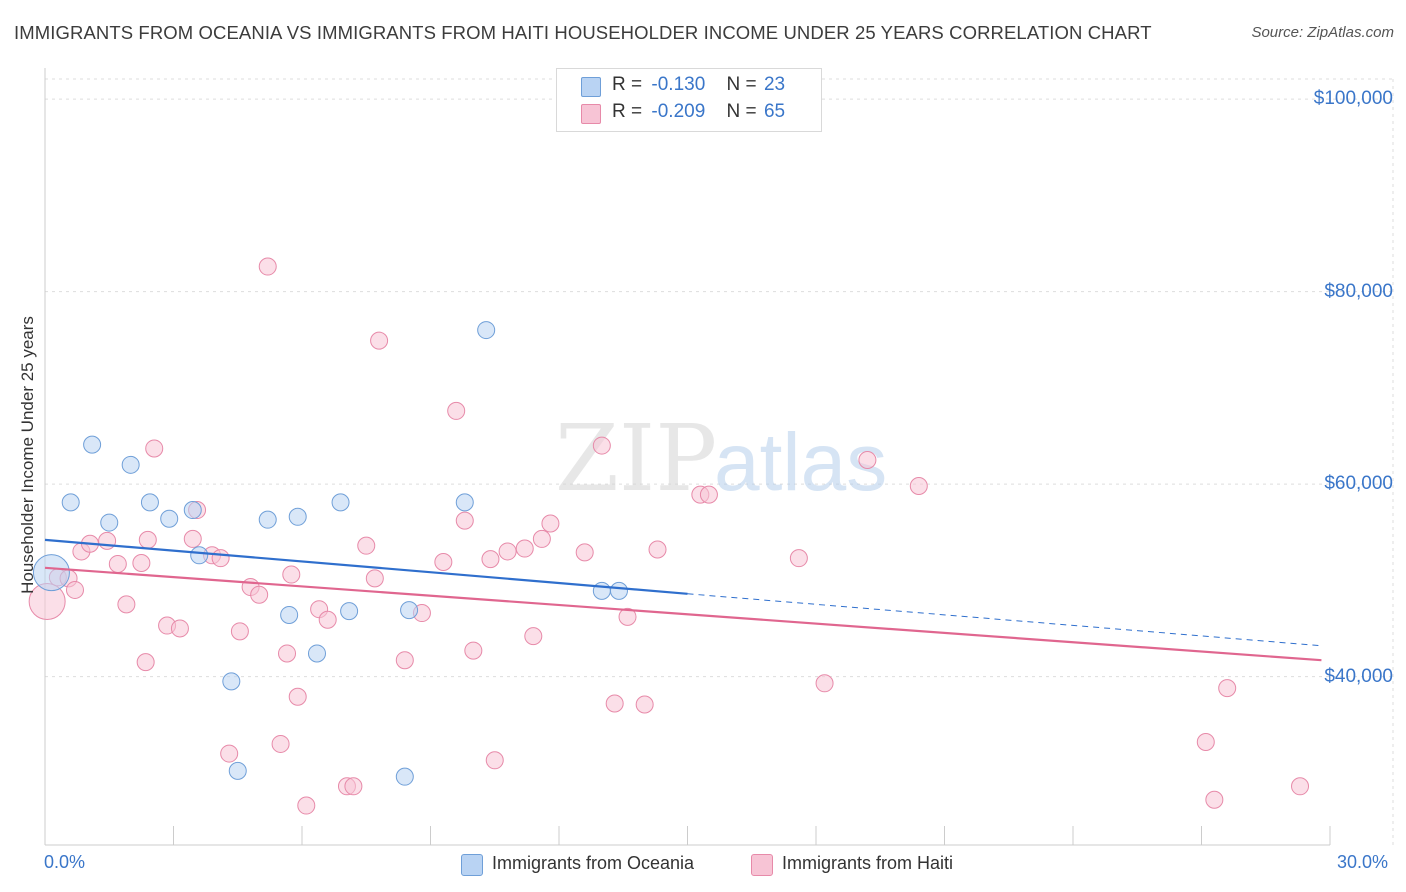 The height and width of the screenshot is (892, 1406). Describe the element at coordinates (1363, 862) in the screenshot. I see `x-tick-label-max: 30.0%` at that location.